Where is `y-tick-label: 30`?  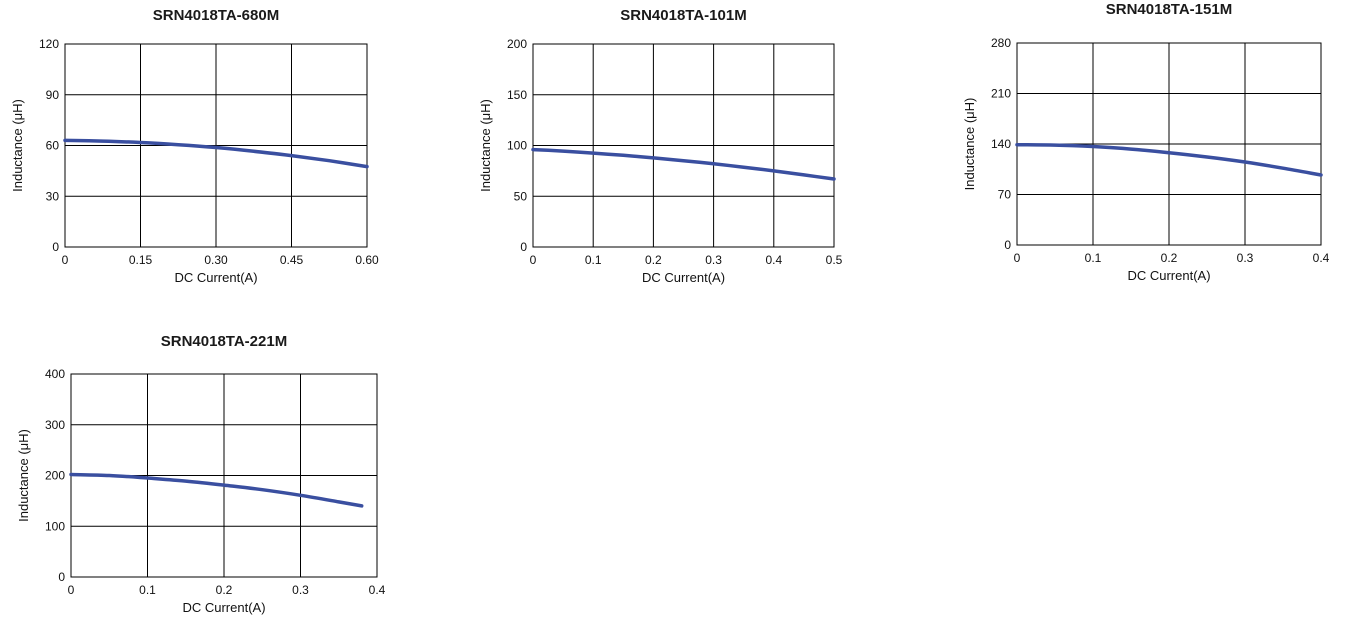
y-tick-label: 30 is located at coordinates (53, 196).